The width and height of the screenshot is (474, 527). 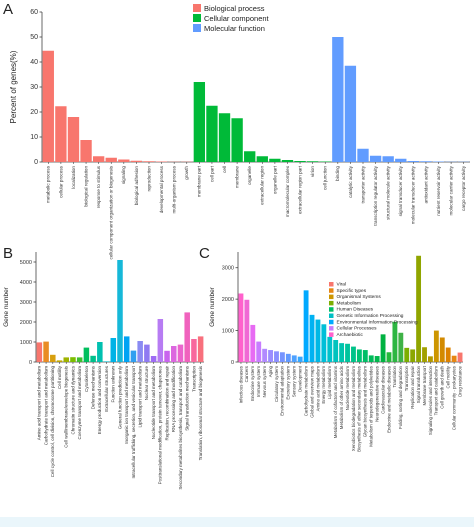 I want to click on x-tick-label: Excretory system, so click(x=288, y=383).